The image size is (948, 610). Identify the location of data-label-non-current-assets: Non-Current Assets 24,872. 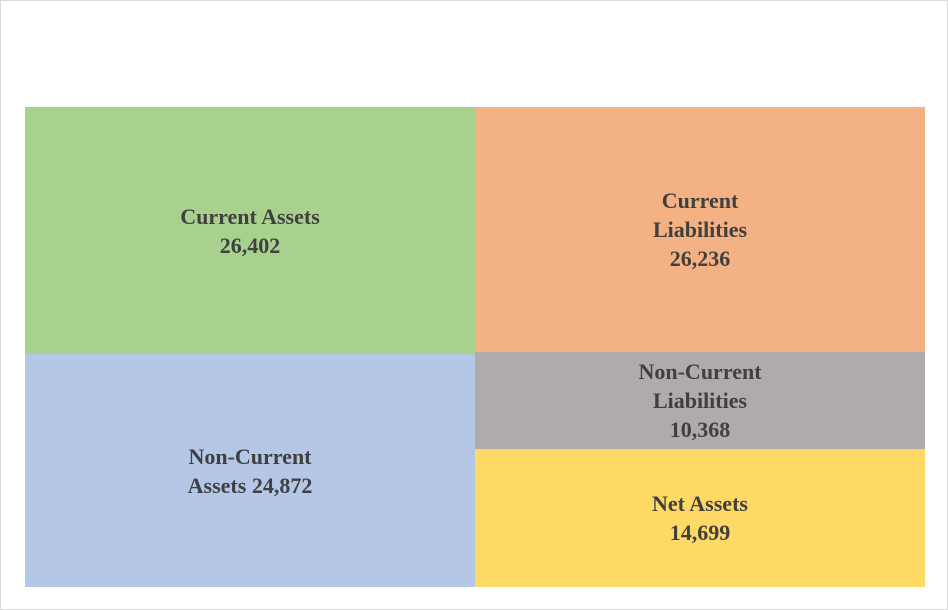
(250, 470).